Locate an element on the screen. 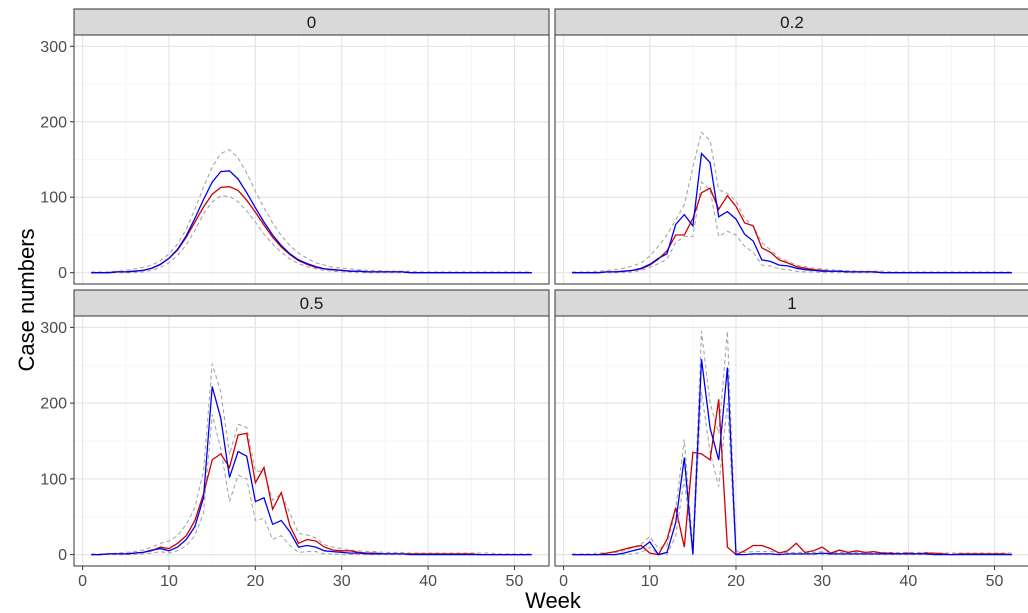  facet-label: 0.5 is located at coordinates (312, 303).